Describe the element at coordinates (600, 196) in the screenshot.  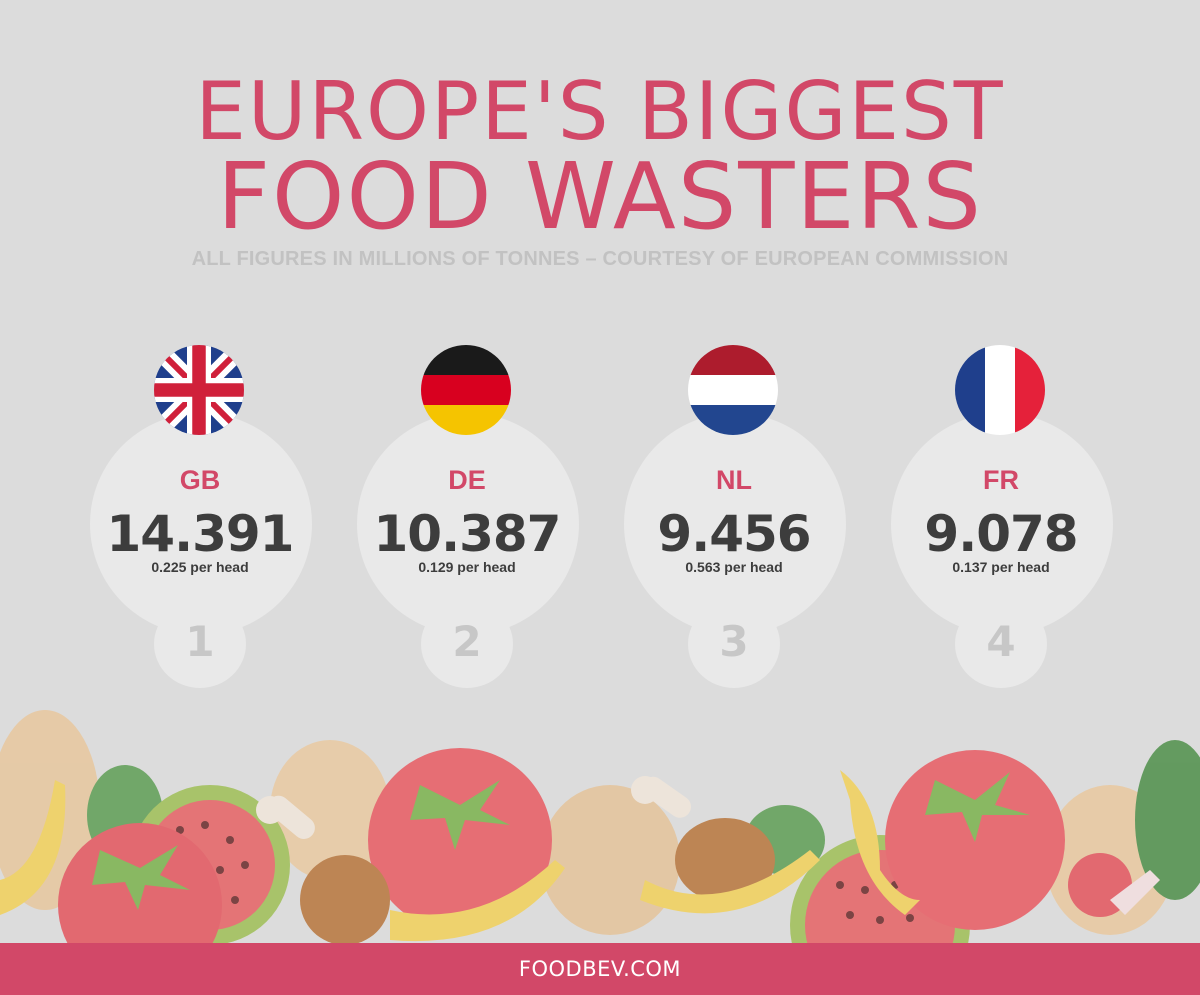
I see `title-line-2: FOOD WASTERS` at that location.